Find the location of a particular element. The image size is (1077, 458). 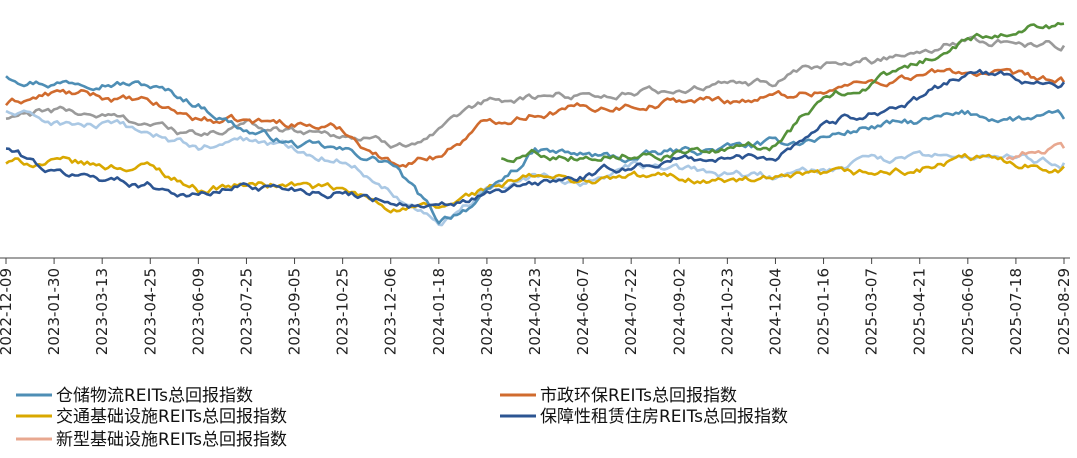

x-tick-label: 2025-03-07 is located at coordinates (872, 311).